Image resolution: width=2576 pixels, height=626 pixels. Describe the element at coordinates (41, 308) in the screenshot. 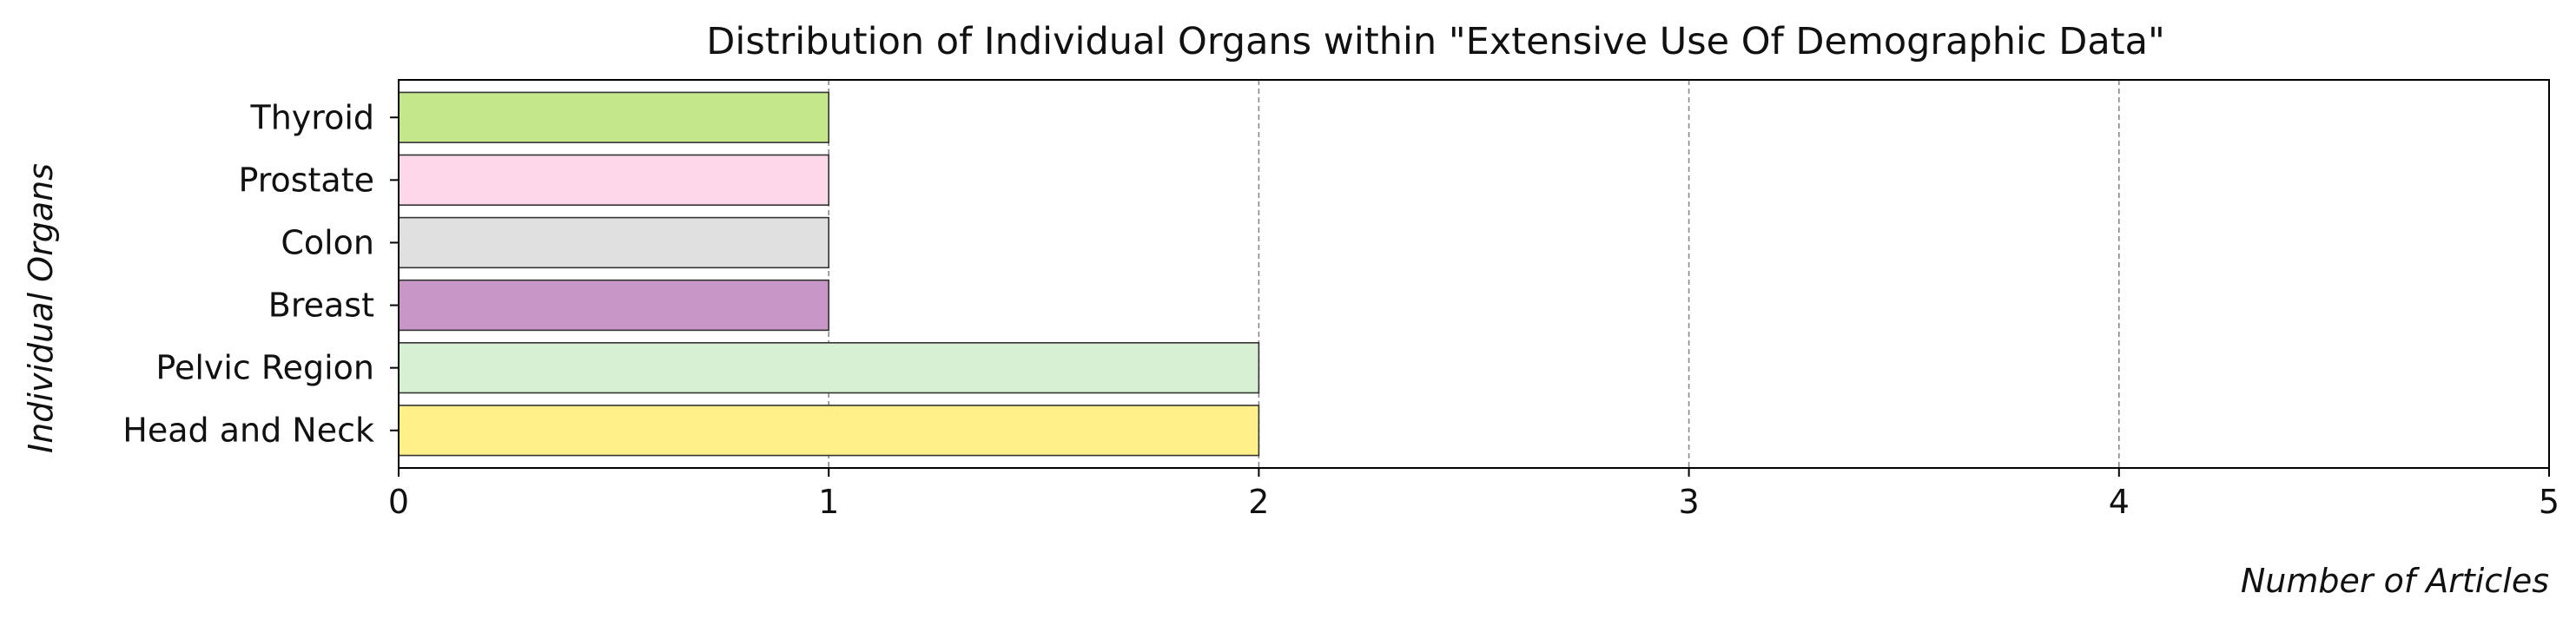

I see `y-axis-label: Individual Organs` at that location.